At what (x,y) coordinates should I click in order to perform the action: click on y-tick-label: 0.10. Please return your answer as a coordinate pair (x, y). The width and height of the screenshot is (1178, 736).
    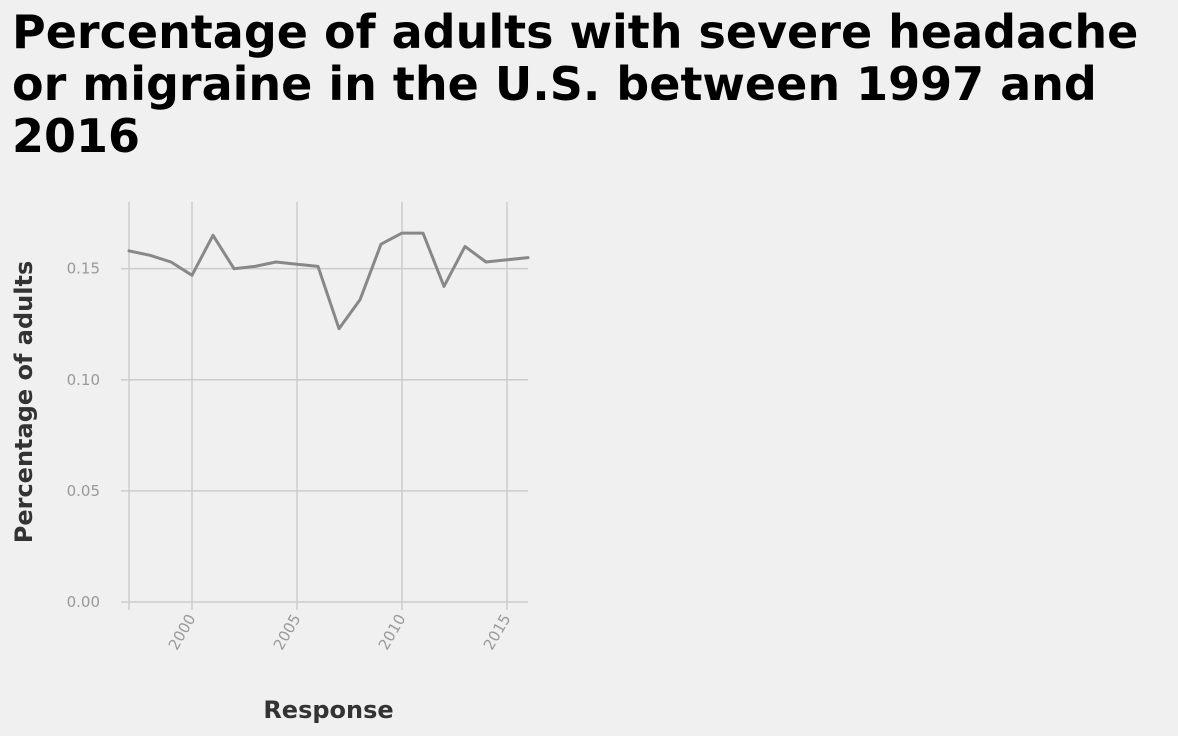
    Looking at the image, I should click on (83, 380).